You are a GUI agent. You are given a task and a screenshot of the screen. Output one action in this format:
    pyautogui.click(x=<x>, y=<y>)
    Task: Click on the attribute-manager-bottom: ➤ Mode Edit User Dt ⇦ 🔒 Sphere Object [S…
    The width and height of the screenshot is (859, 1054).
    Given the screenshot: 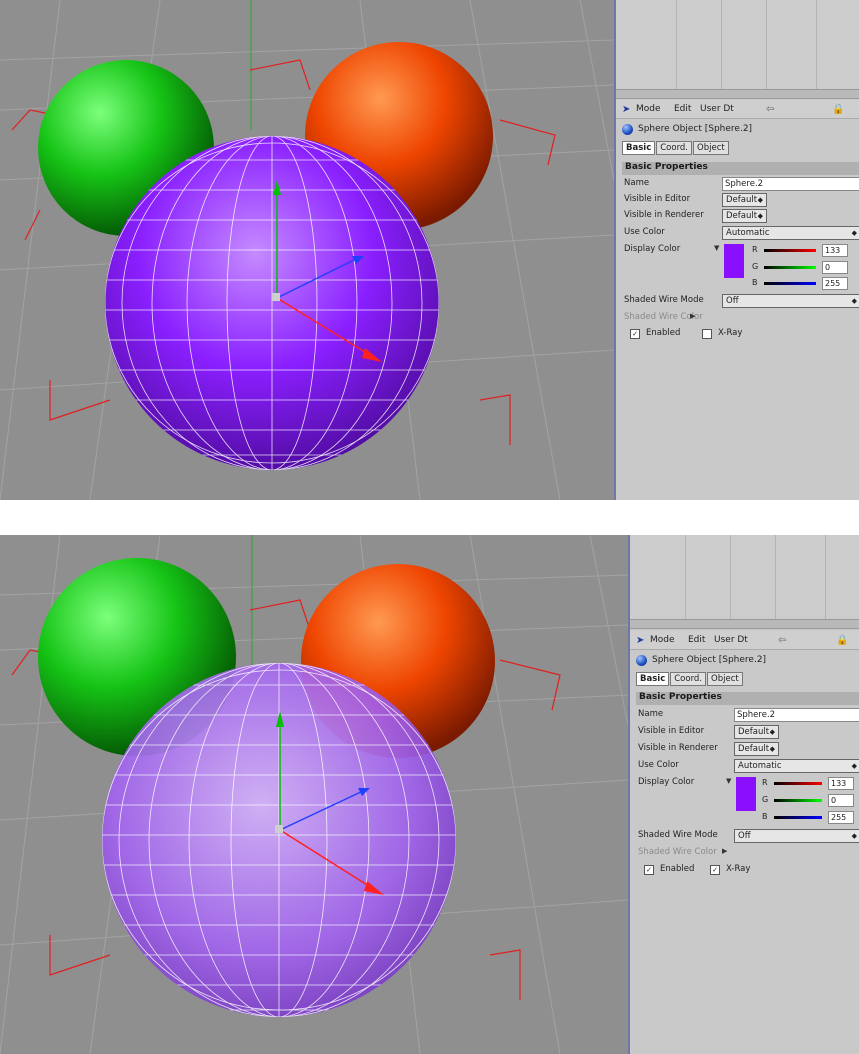 What is the action you would take?
    pyautogui.click(x=743, y=794)
    